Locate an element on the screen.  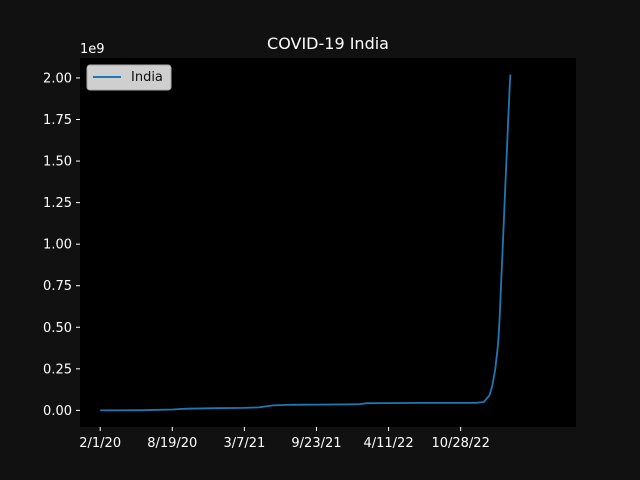
x-tick-label: 3/7/21 is located at coordinates (244, 443).